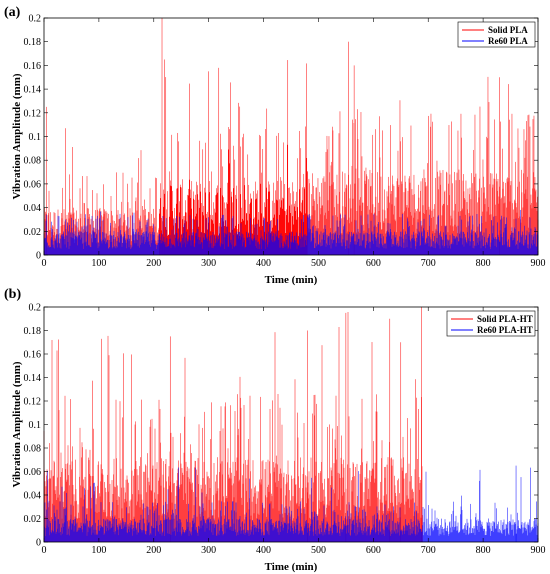 This screenshot has width=550, height=574. Describe the element at coordinates (508, 41) in the screenshot. I see `legend-label-re60-pla: Re60 PLA` at that location.